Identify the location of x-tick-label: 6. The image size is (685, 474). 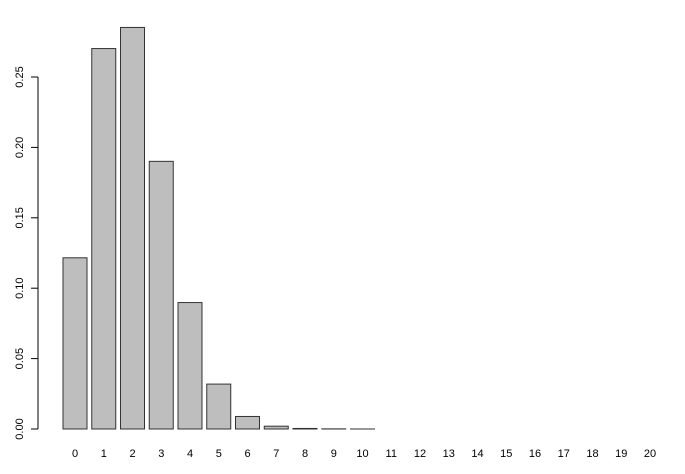
(247, 454).